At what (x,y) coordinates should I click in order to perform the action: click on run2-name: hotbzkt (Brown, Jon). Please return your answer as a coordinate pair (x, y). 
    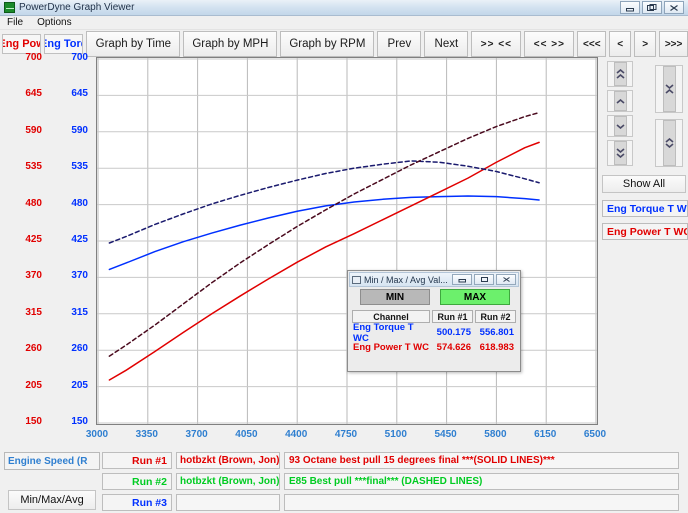
    Looking at the image, I should click on (228, 481).